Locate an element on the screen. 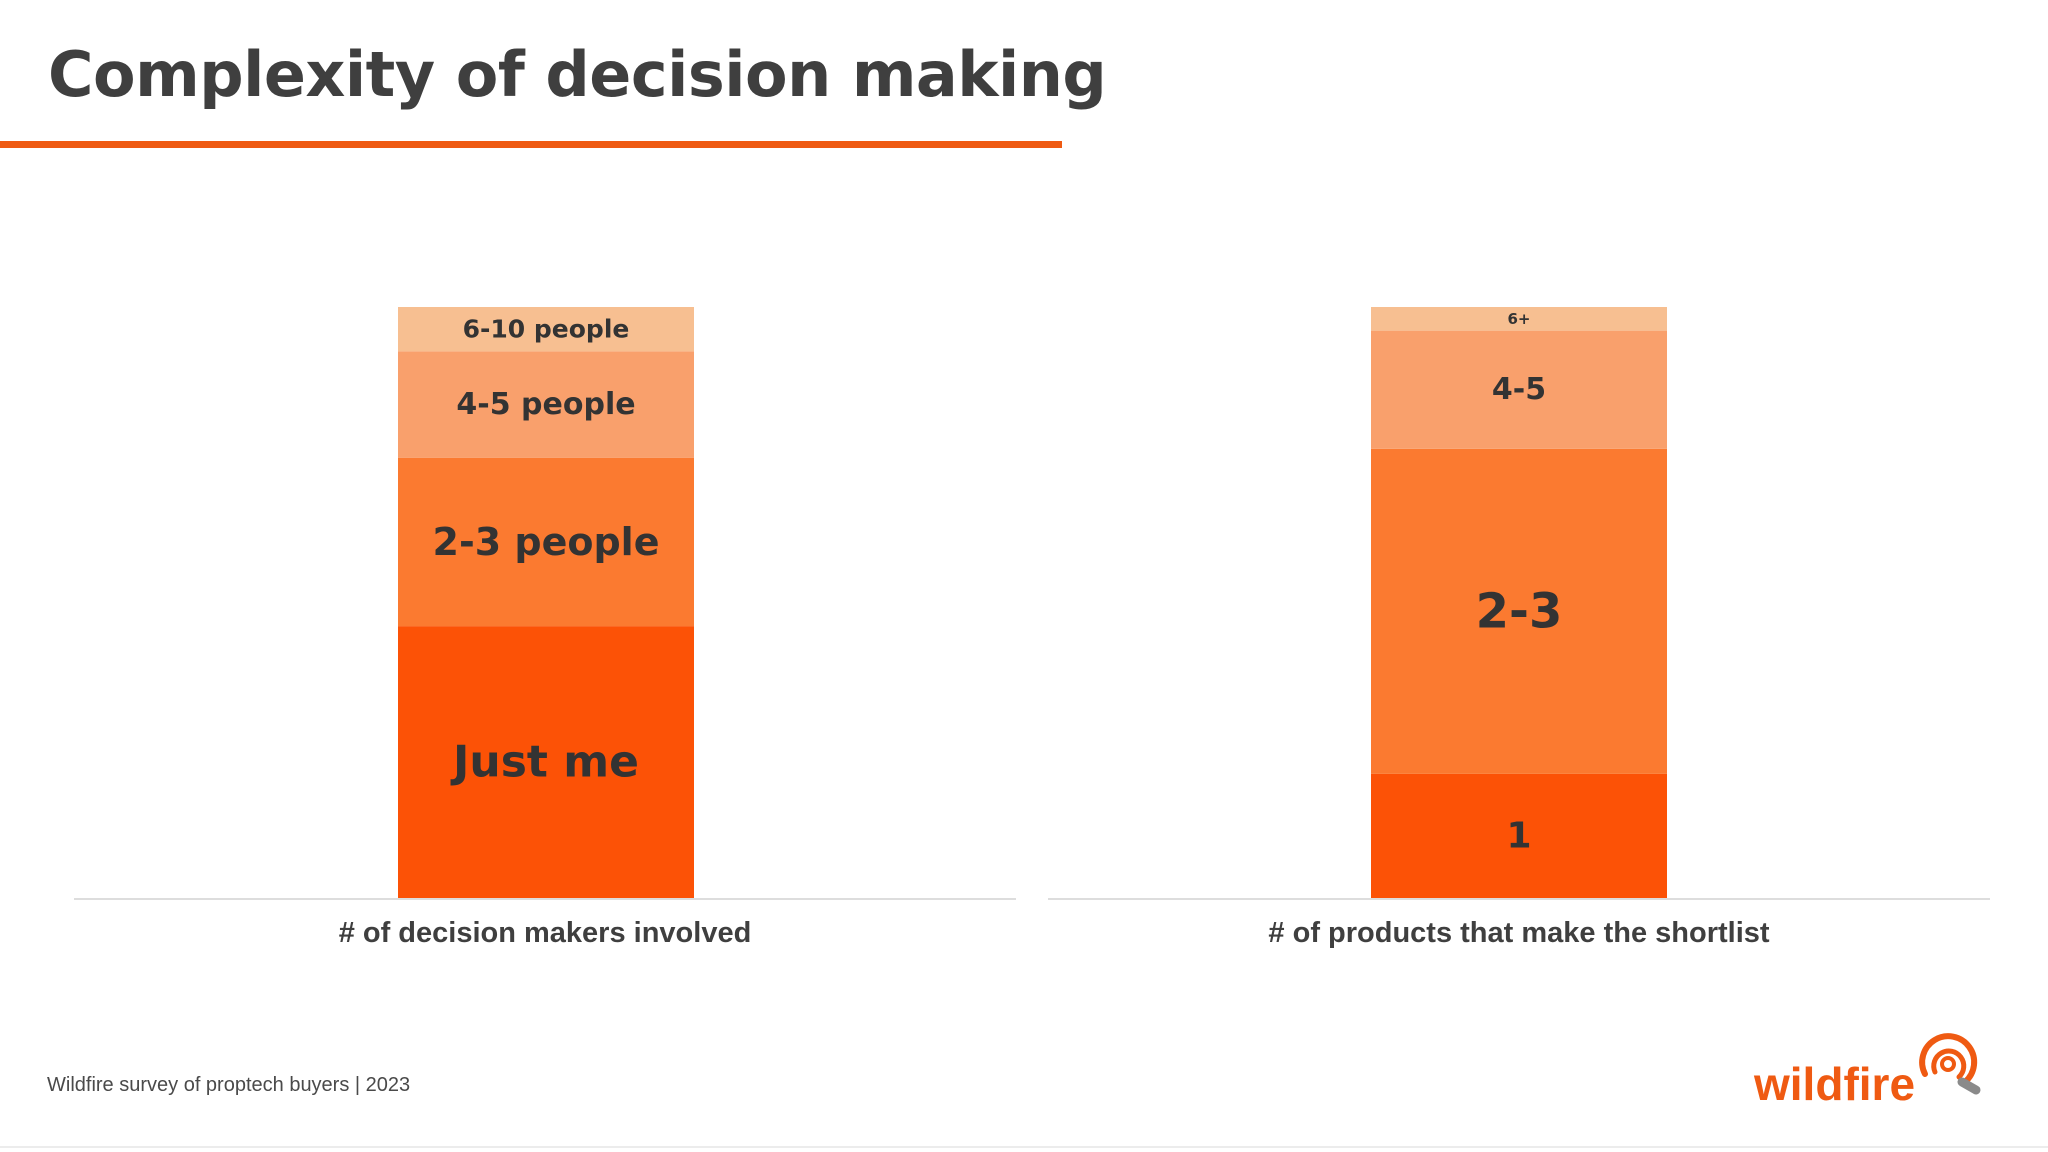 The image size is (2048, 1152). segment-label: 1 is located at coordinates (1518, 835).